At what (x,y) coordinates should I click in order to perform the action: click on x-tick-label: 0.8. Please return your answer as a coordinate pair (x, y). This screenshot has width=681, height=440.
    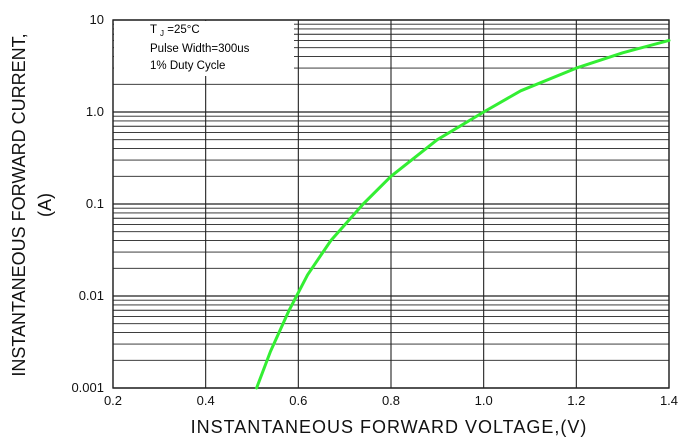
    Looking at the image, I should click on (391, 400).